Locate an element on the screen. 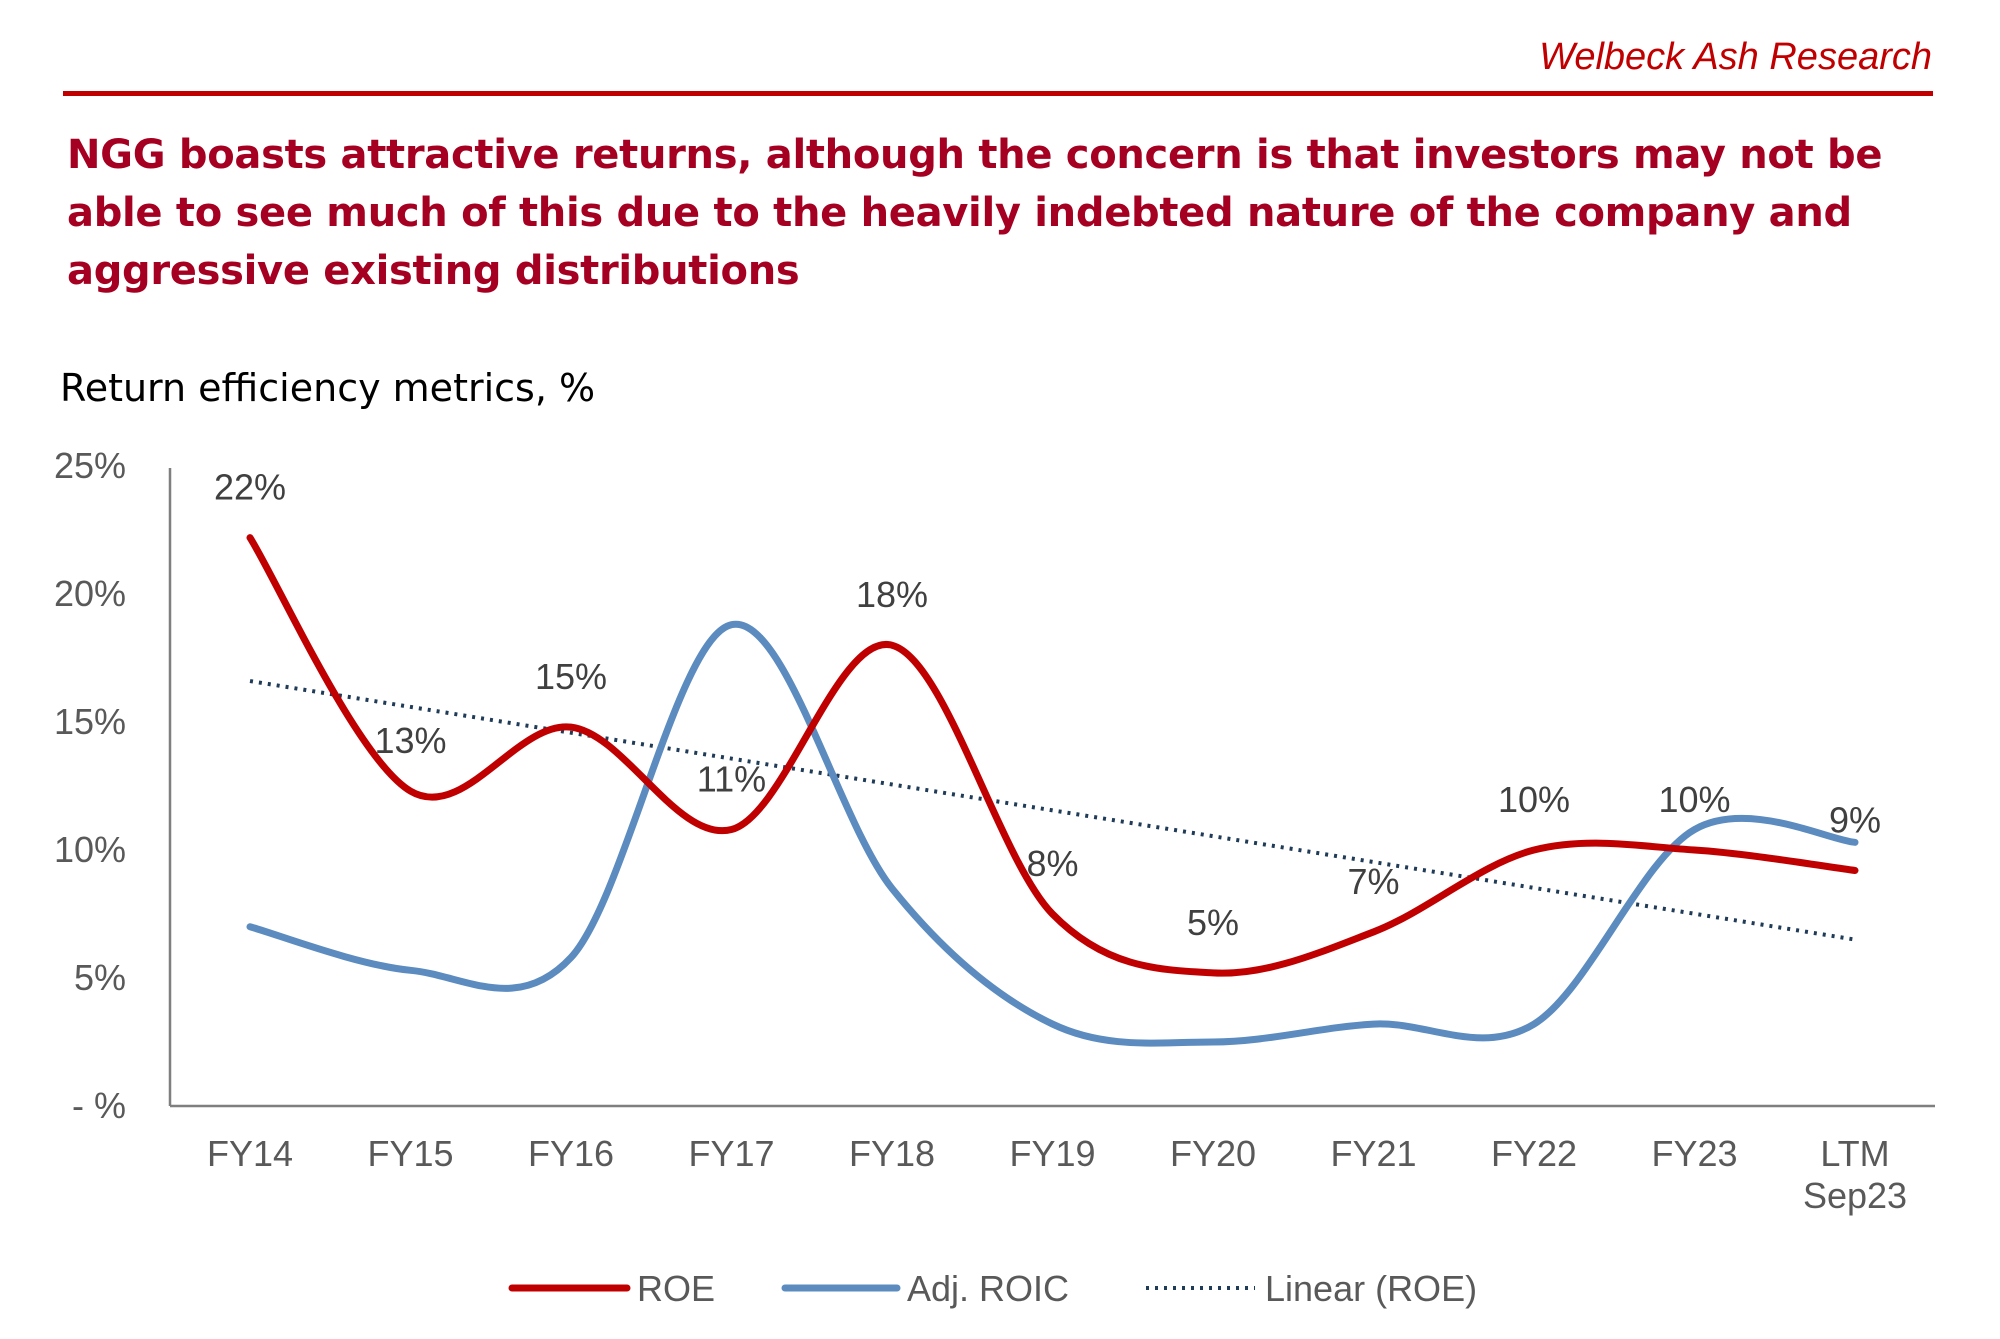 The width and height of the screenshot is (2000, 1339). legend: ROE Adj. ROIC Linear (ROE) is located at coordinates (992, 1288).